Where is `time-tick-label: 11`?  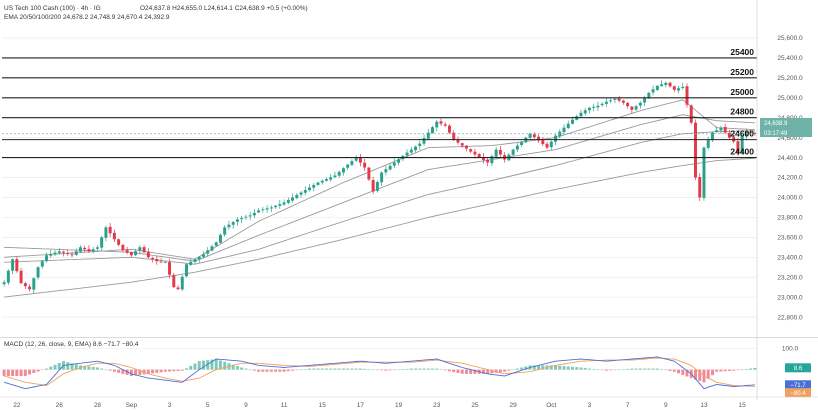
time-tick-label: 11 is located at coordinates (284, 405).